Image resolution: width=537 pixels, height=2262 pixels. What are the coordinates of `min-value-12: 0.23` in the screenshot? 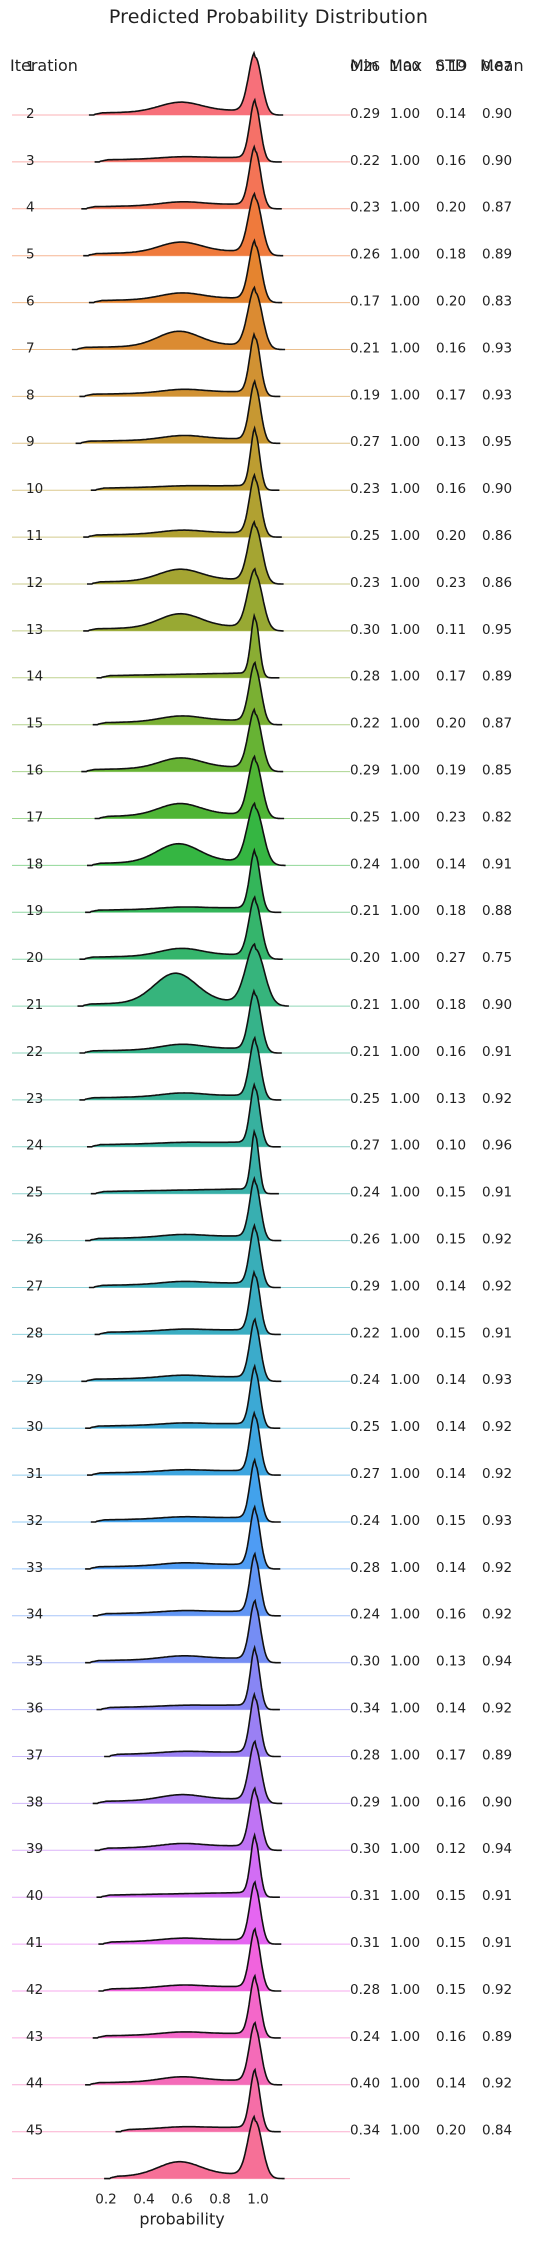 It's located at (365, 583).